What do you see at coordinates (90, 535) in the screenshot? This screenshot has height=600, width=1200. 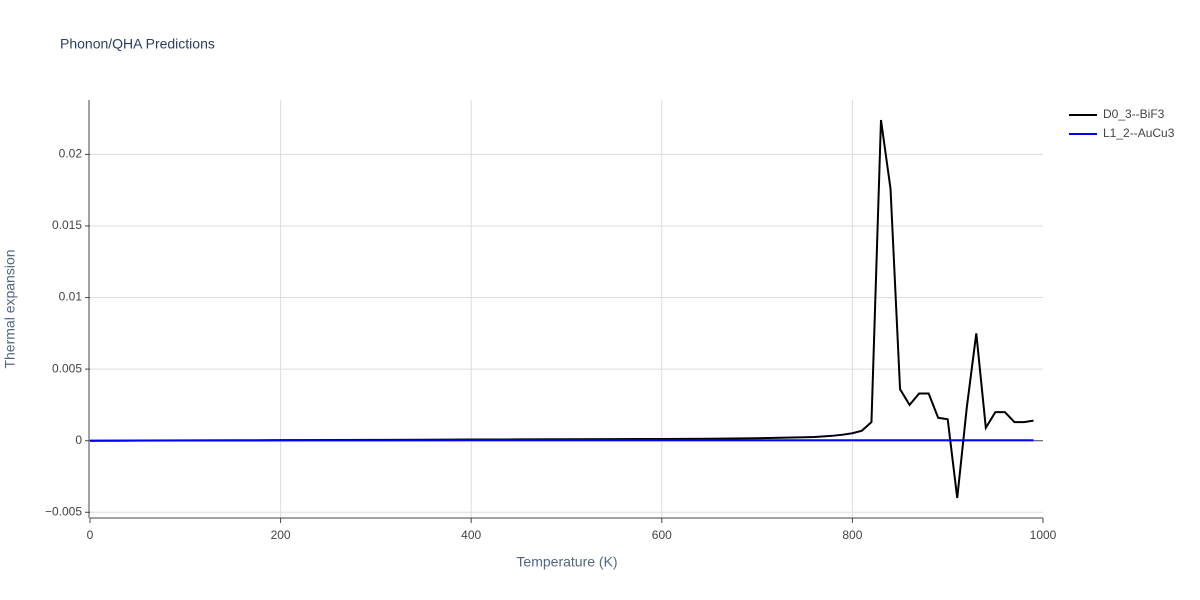 I see `x-tick-label: 0` at bounding box center [90, 535].